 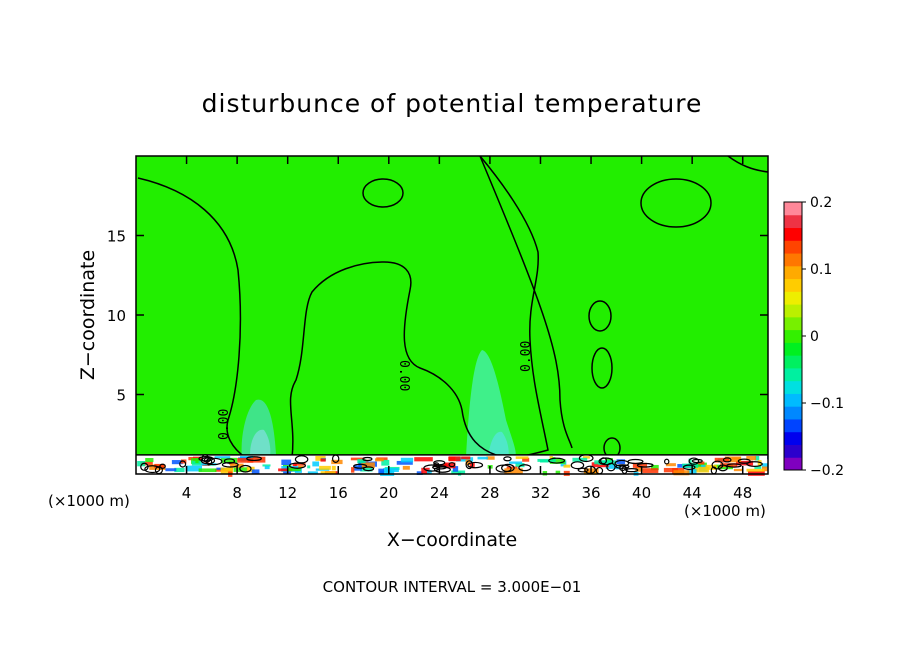 I want to click on patch-left-core, so click(x=260, y=442).